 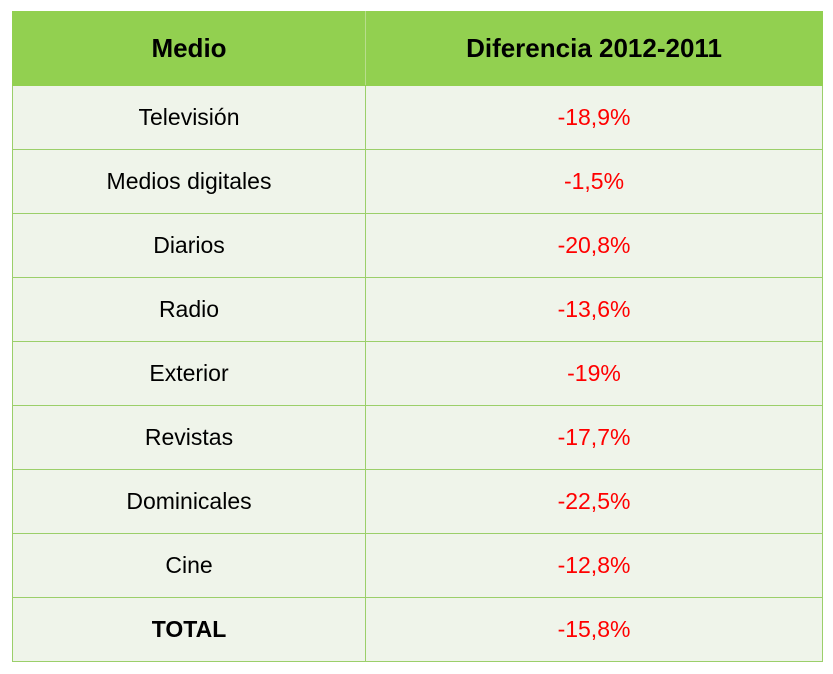 I want to click on table-row: Diarios -20,8%, so click(x=417, y=245).